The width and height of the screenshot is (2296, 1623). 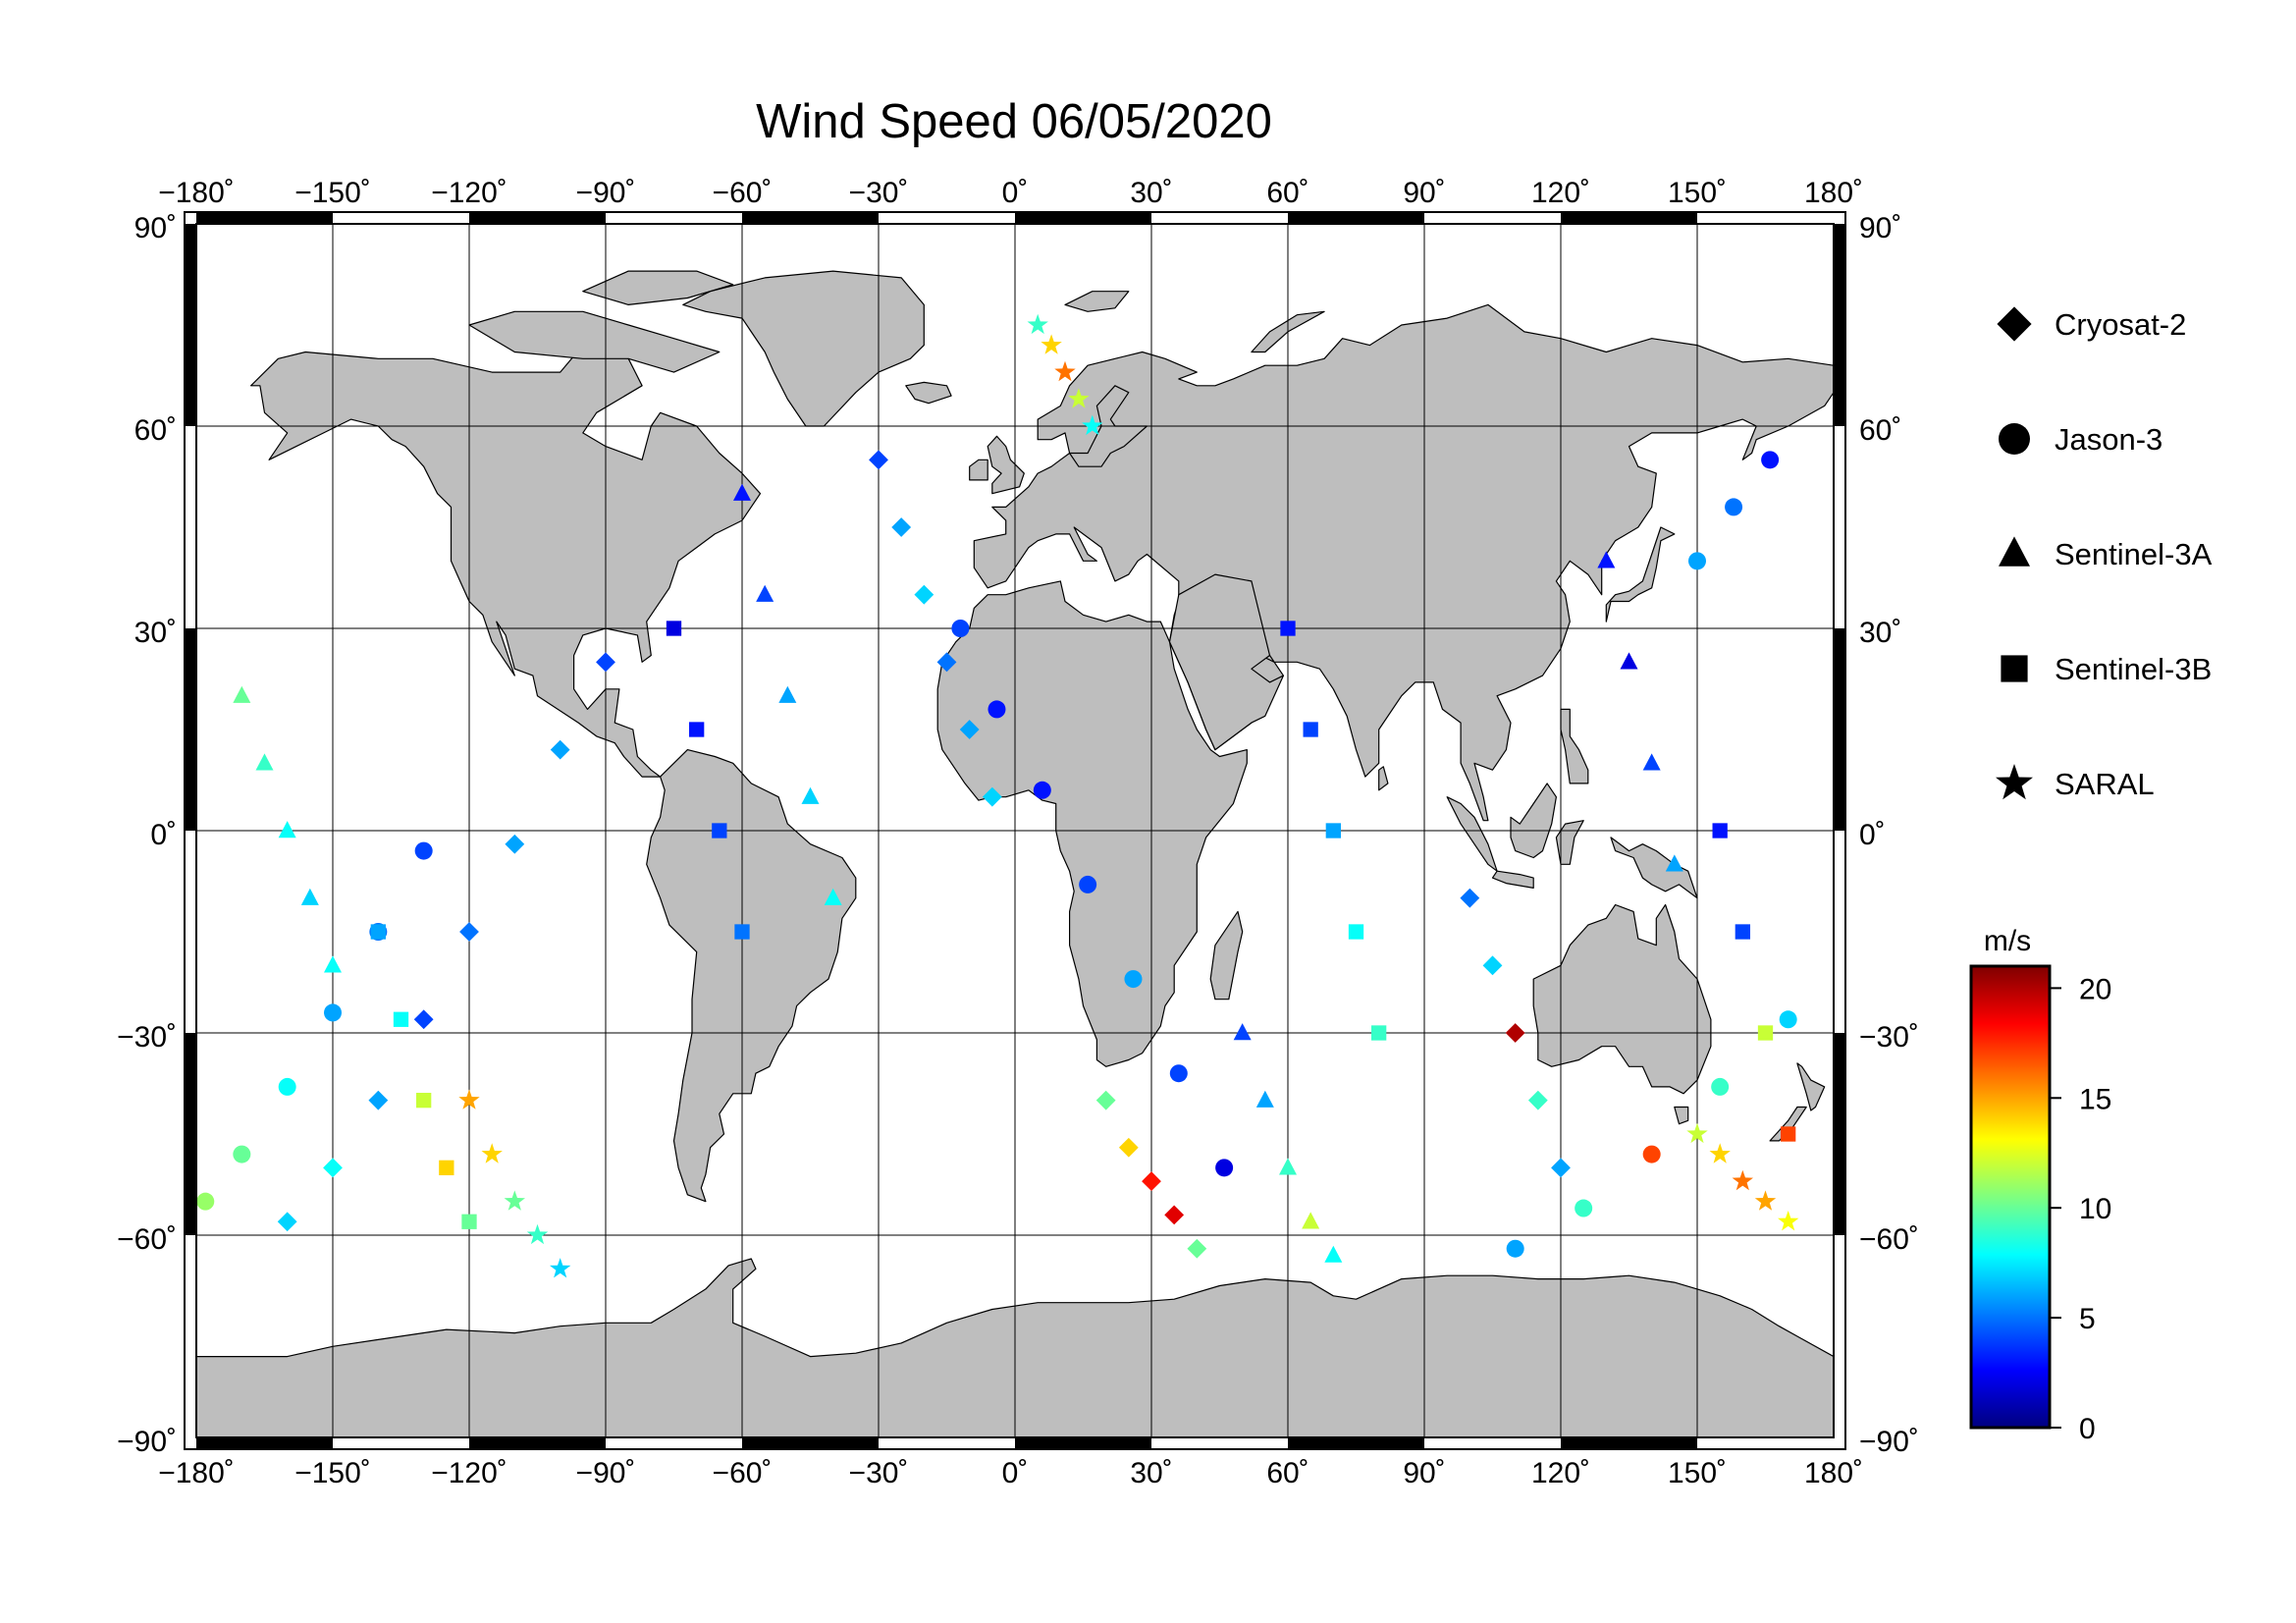 I want to click on land-tasmania, so click(x=1681, y=1115).